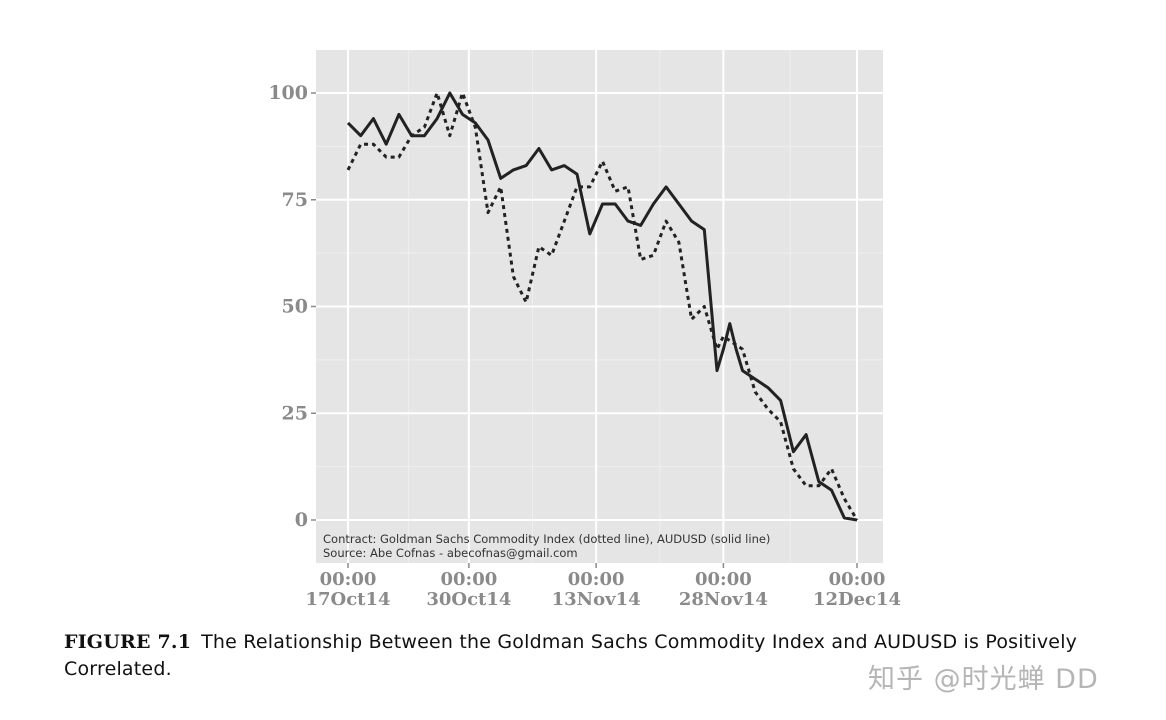 Image resolution: width=1166 pixels, height=720 pixels. I want to click on x-tick-label-date: 17Oct14, so click(347, 599).